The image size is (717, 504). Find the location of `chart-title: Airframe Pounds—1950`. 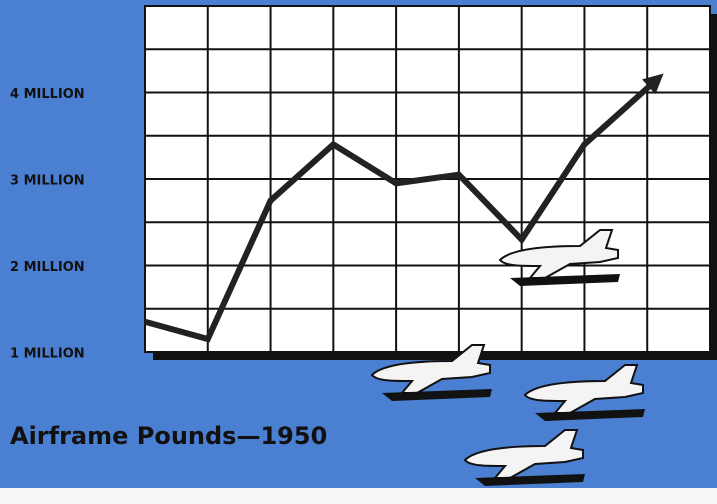

chart-title: Airframe Pounds—1950 is located at coordinates (168, 436).